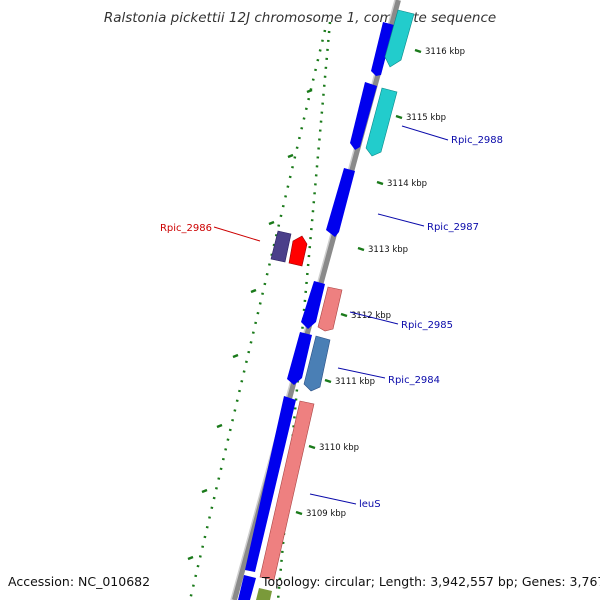 The height and width of the screenshot is (600, 600). I want to click on gene-label: Rpic_2987, so click(453, 227).